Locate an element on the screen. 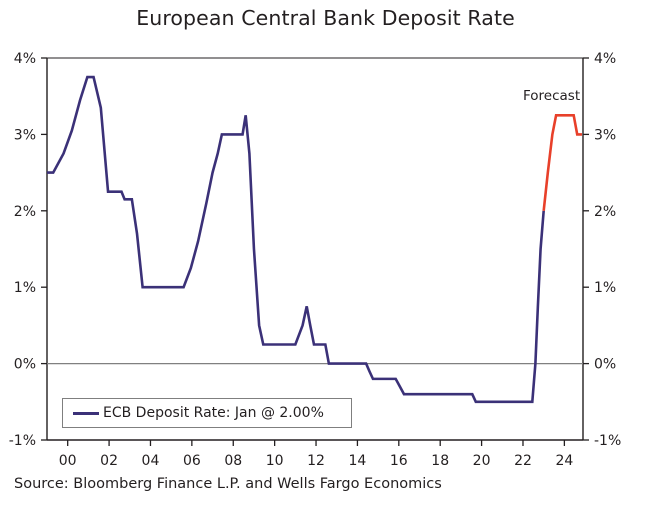 The image size is (651, 508). y-axis-tick-label-right: 1% is located at coordinates (605, 288).